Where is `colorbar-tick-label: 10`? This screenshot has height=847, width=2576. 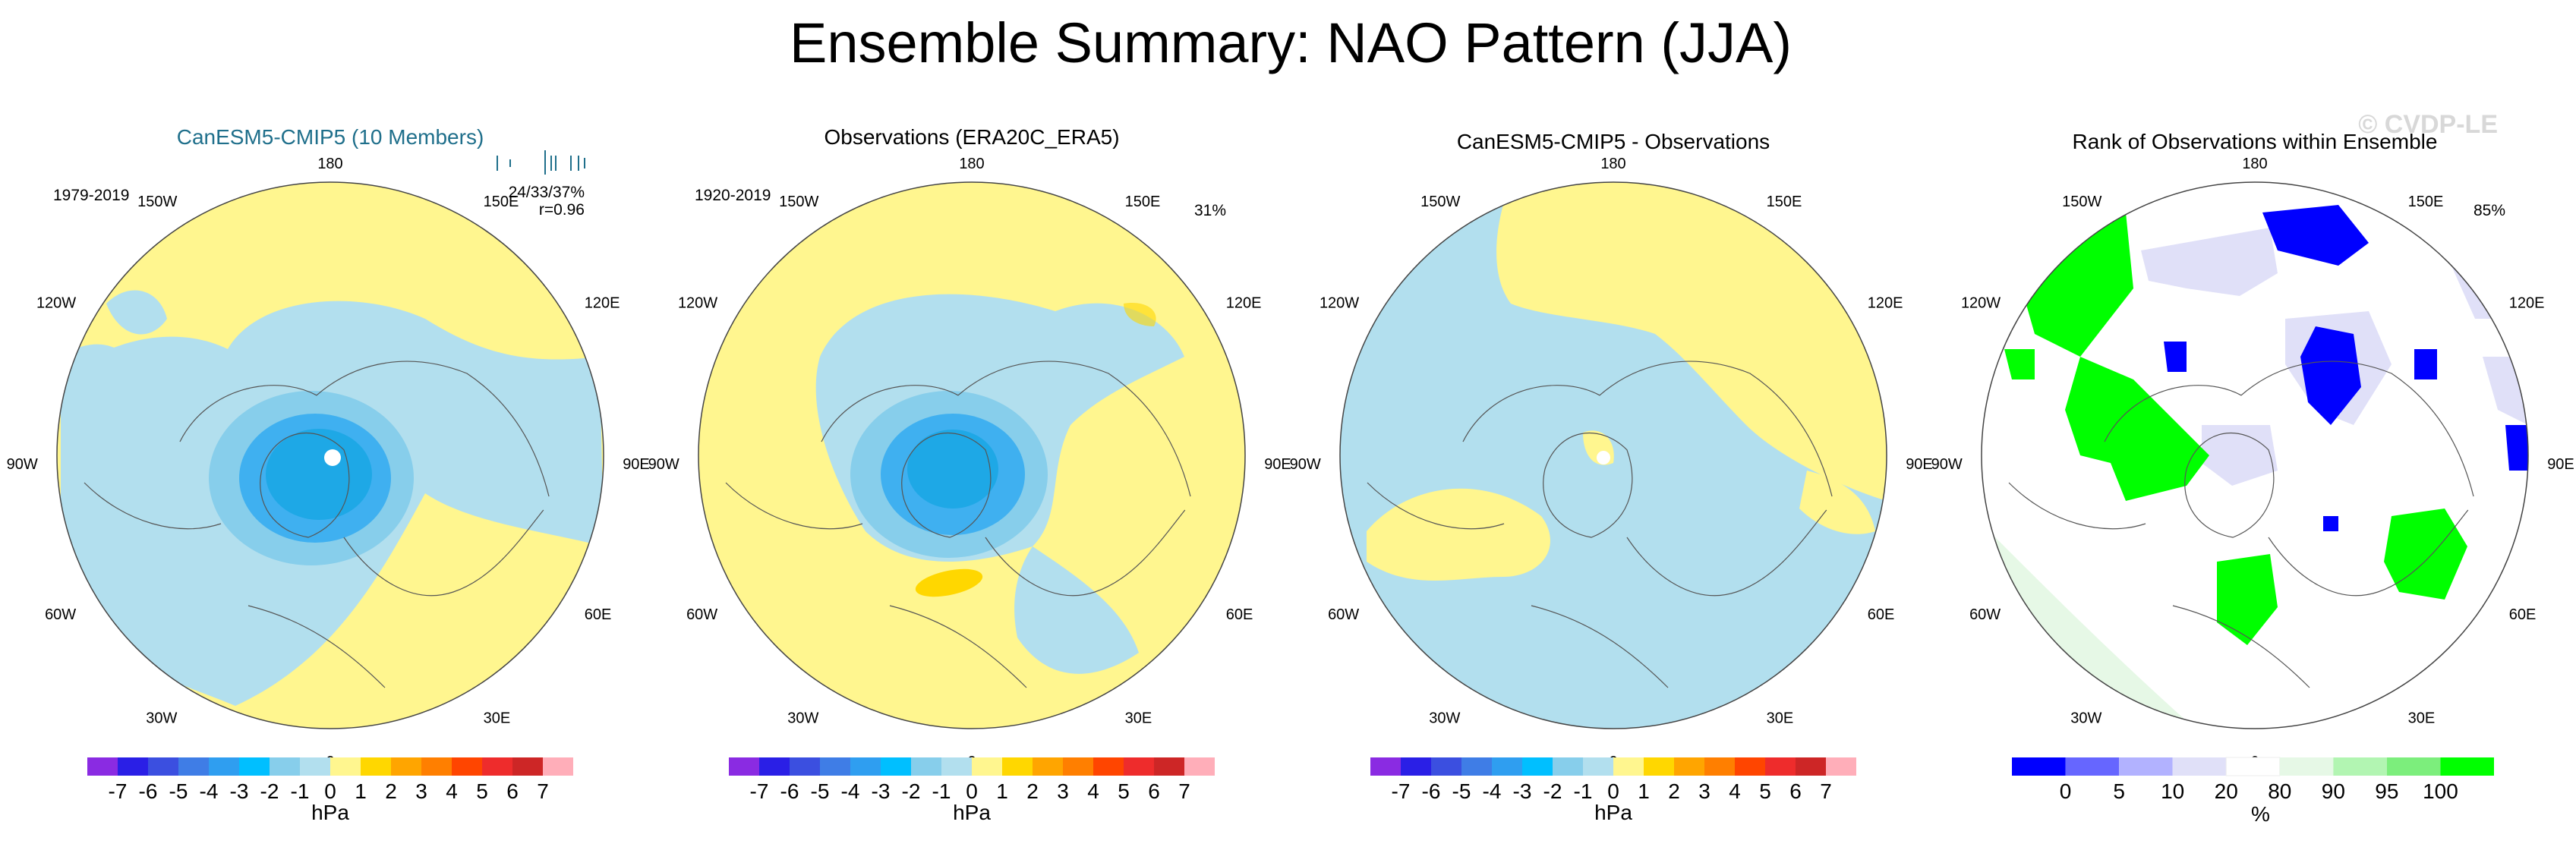 colorbar-tick-label: 10 is located at coordinates (2172, 791).